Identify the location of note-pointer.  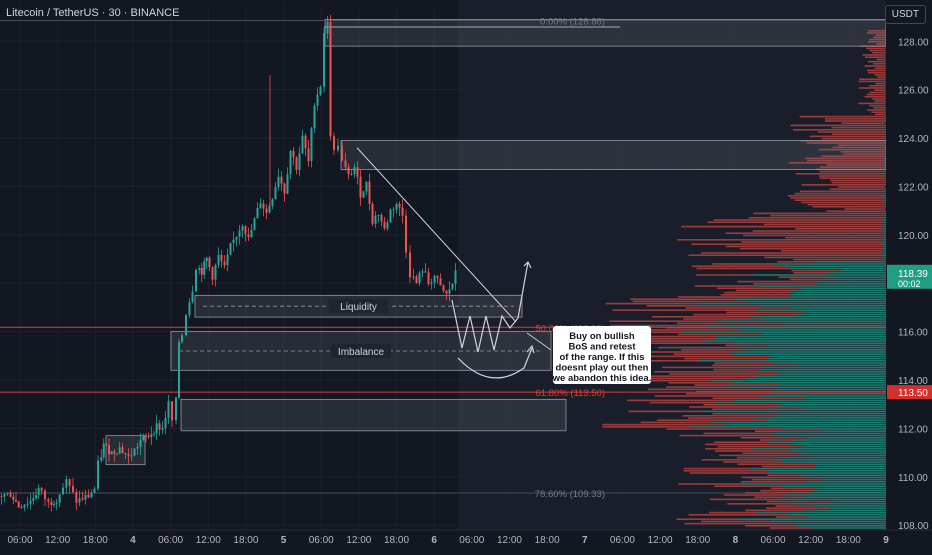
(539, 341).